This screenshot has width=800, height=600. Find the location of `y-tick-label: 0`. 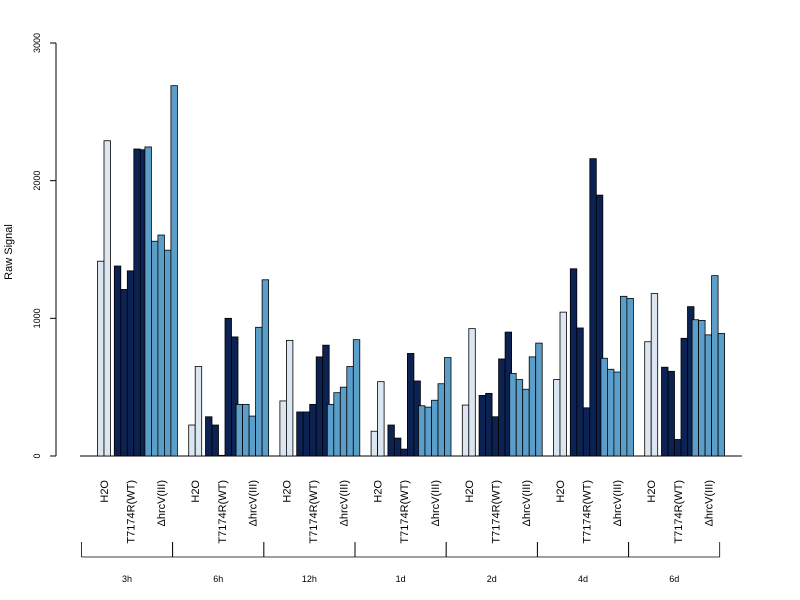

y-tick-label: 0 is located at coordinates (37, 455).